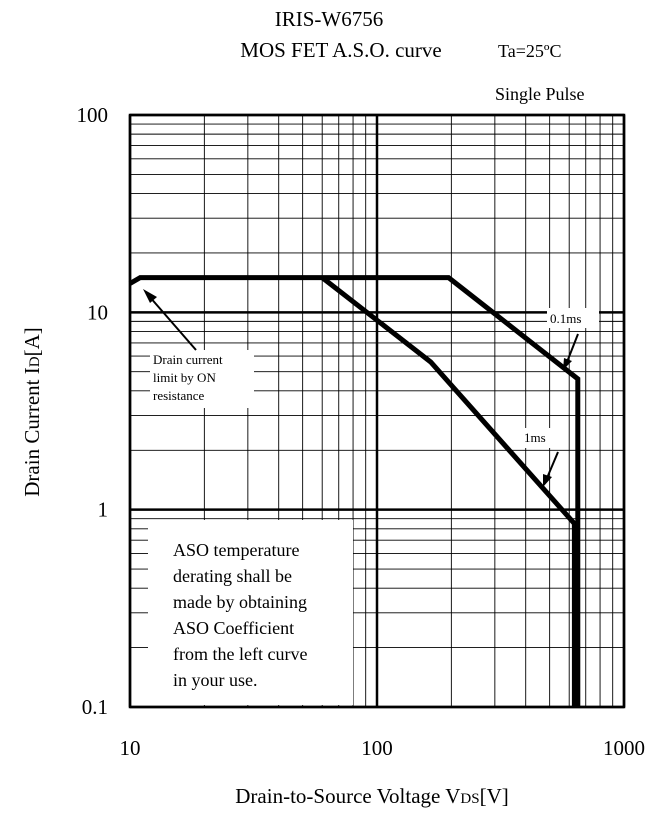 The width and height of the screenshot is (661, 815). I want to click on pulse-note: Single Pulse, so click(540, 94).